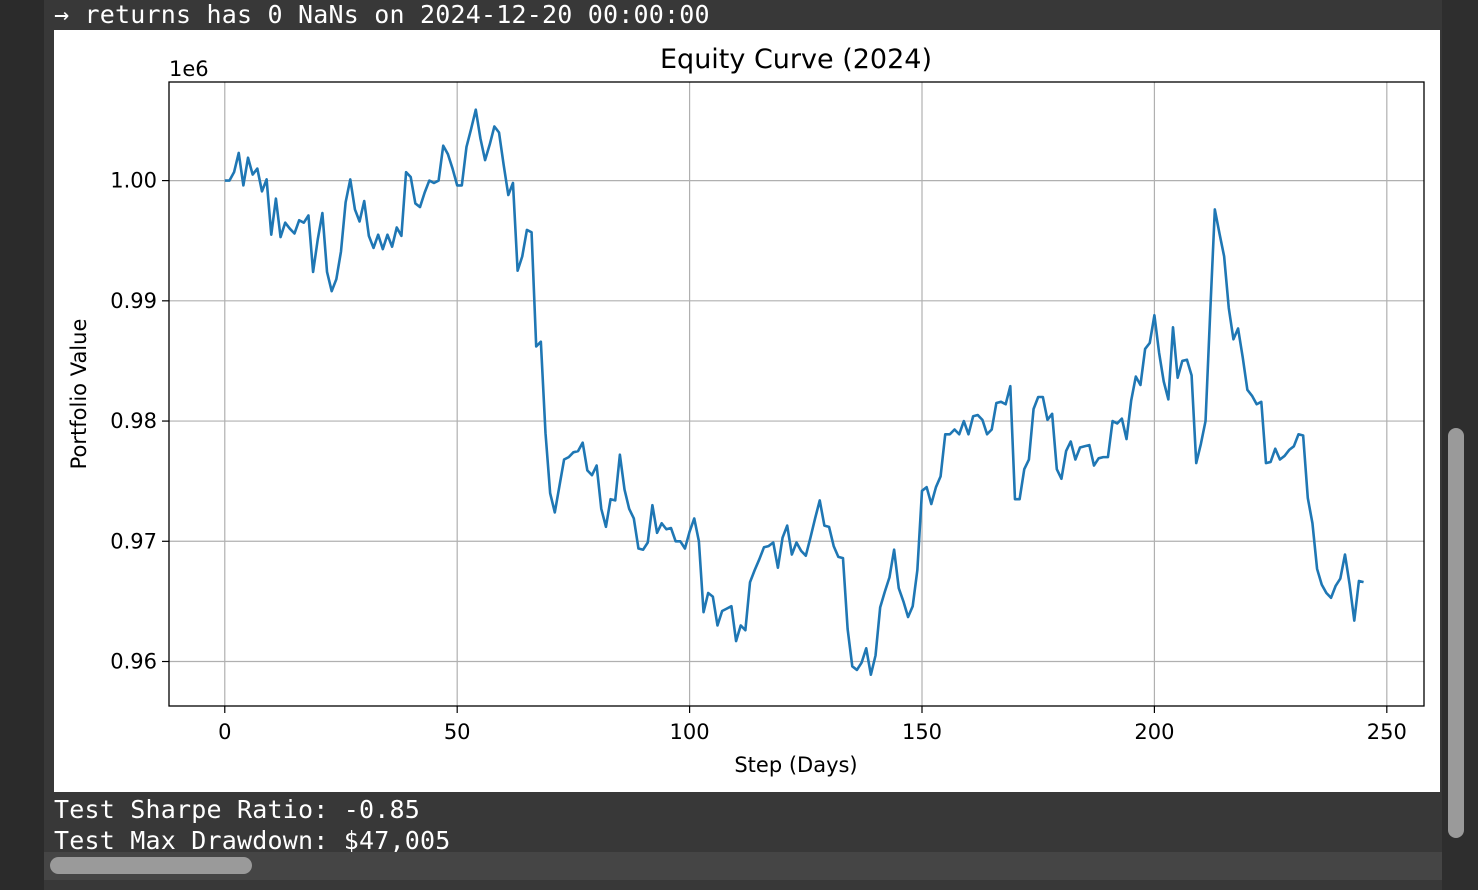 This screenshot has width=1478, height=890. Describe the element at coordinates (189, 69) in the screenshot. I see `y-offset-label: 1e6` at that location.